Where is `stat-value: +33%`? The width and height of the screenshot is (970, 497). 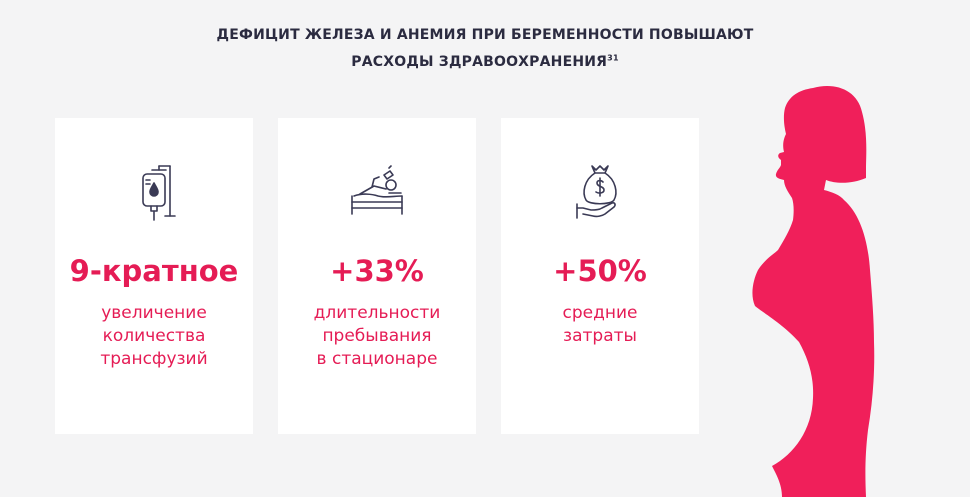
stat-value: +33% is located at coordinates (377, 271).